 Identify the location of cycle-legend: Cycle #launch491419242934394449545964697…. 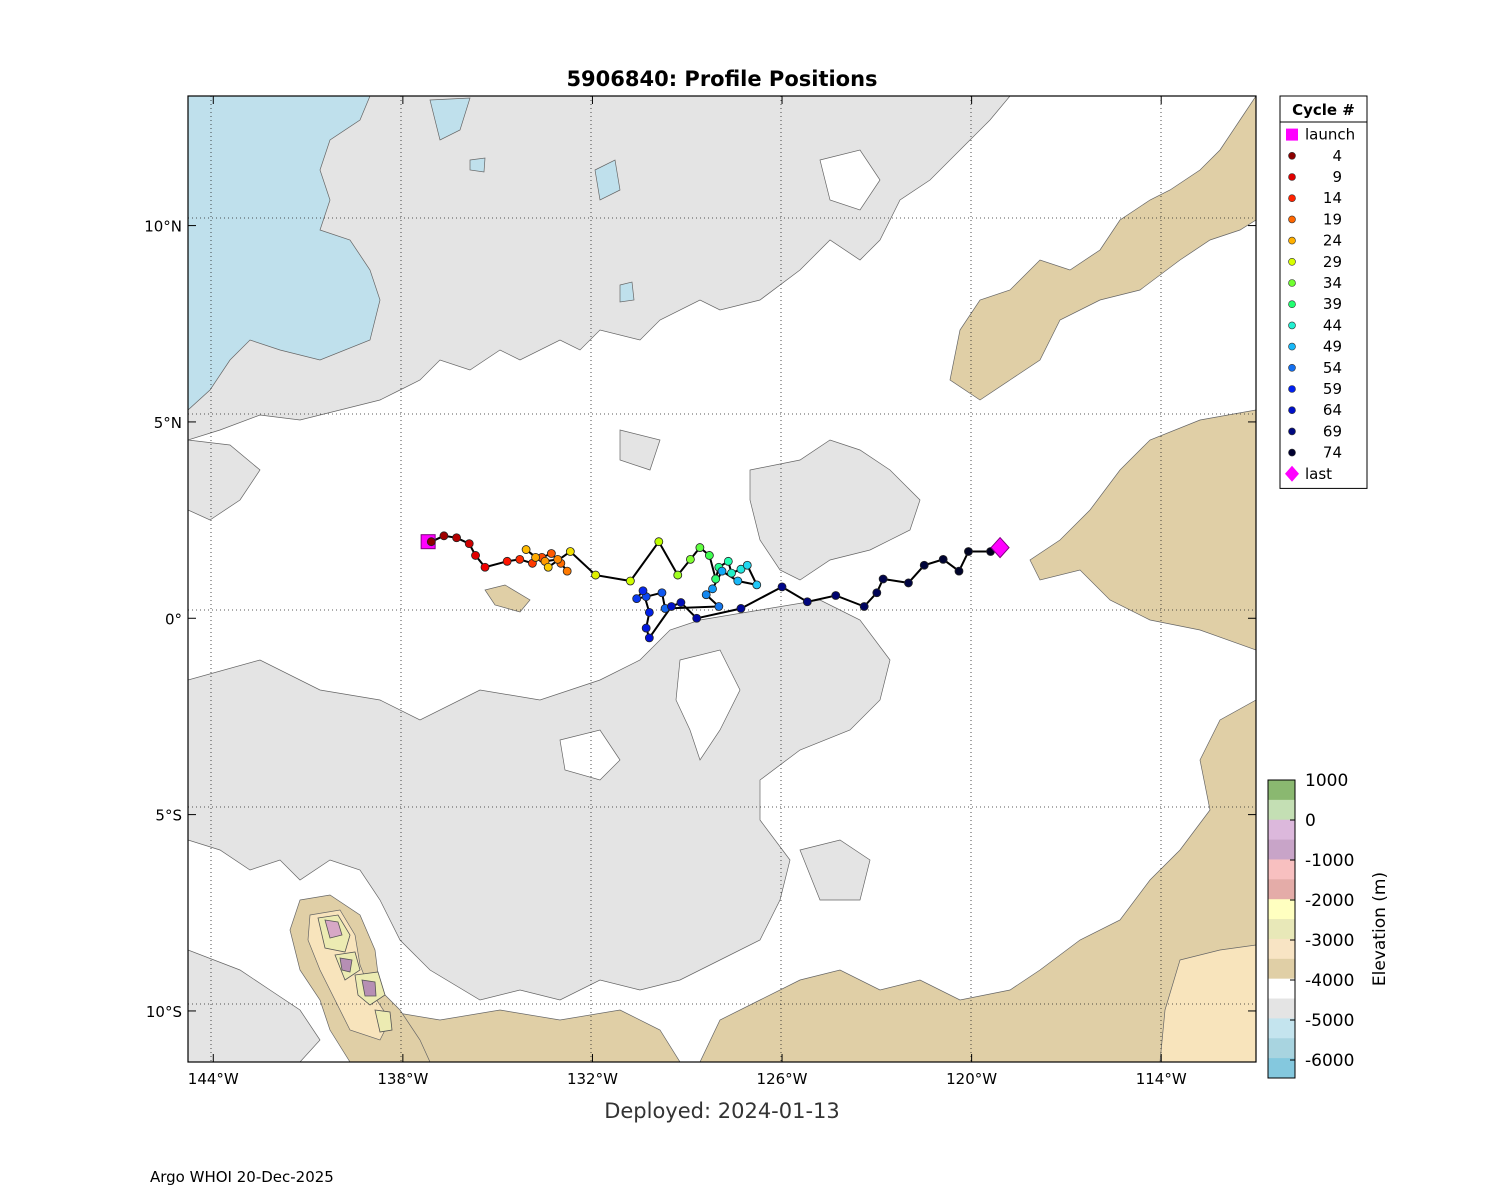
(1323, 292).